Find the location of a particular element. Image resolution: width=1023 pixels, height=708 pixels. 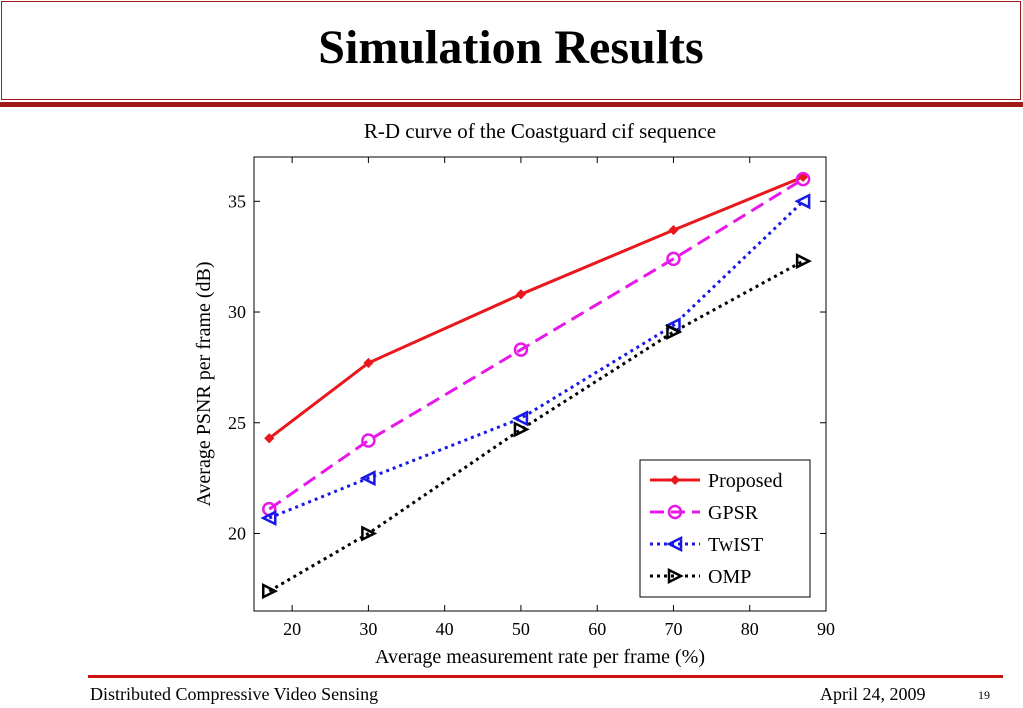

legend-label-gpsr: GPSR is located at coordinates (733, 513).